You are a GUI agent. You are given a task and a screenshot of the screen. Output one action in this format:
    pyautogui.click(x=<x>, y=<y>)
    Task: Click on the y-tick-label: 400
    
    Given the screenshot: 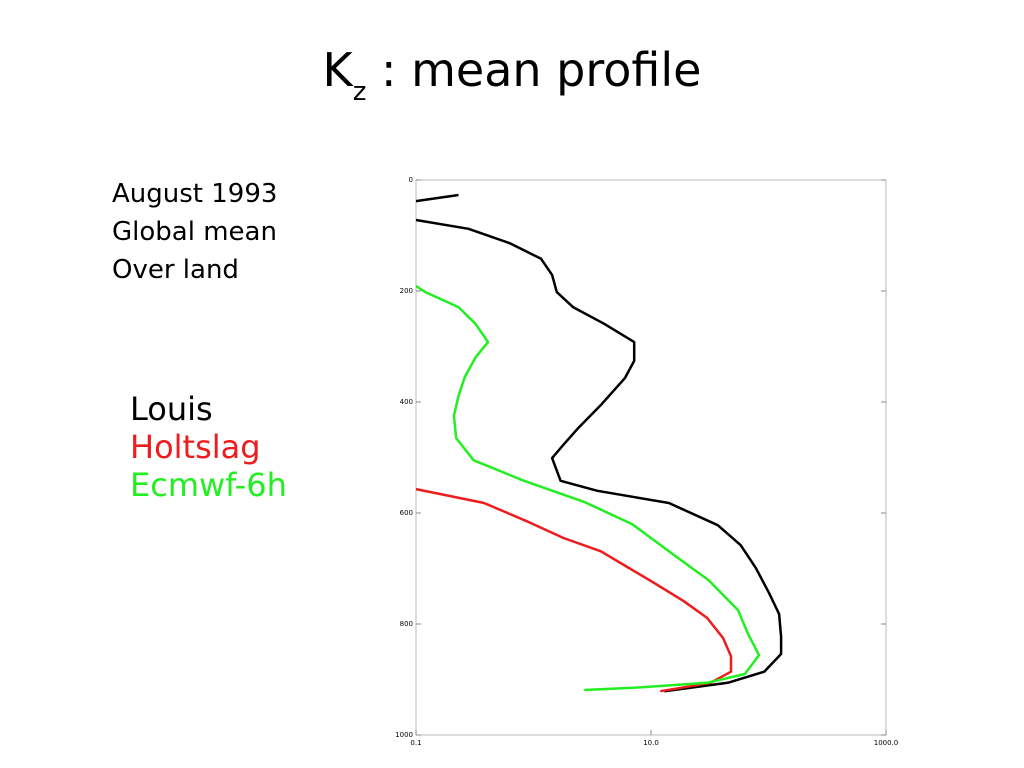 What is the action you would take?
    pyautogui.click(x=406, y=402)
    